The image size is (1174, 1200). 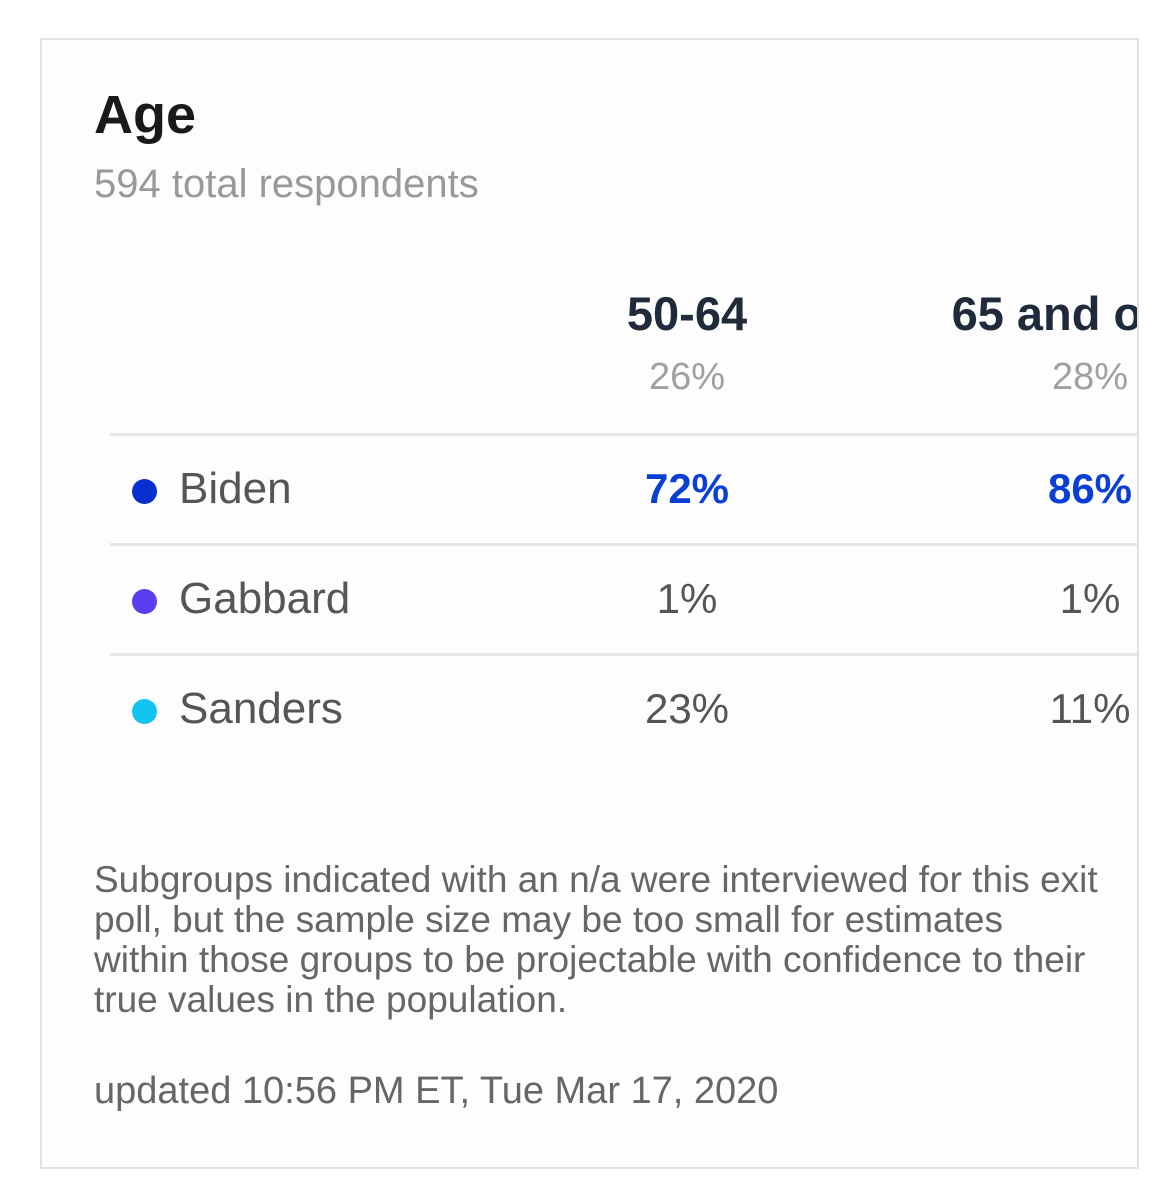 I want to click on candidate-name: Gabbard, so click(x=265, y=598).